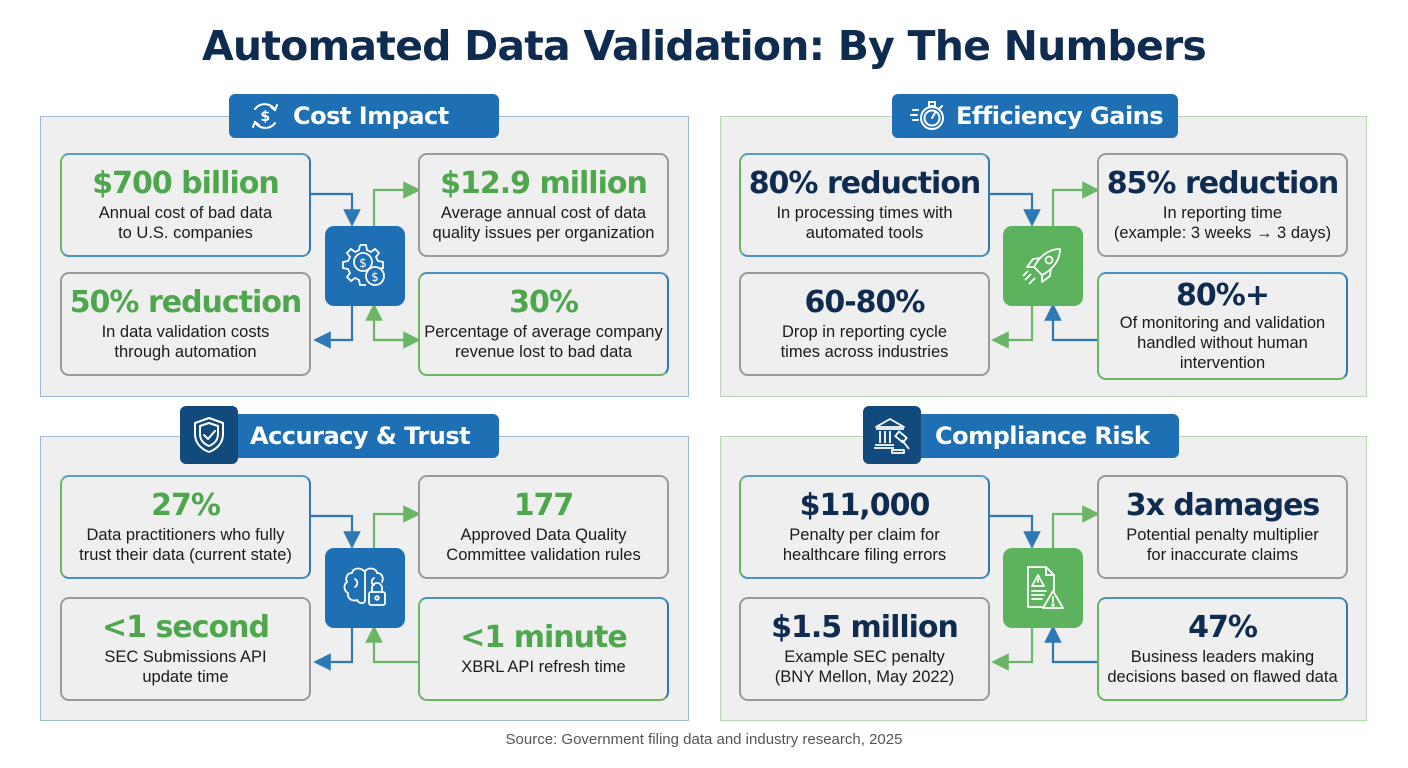 The height and width of the screenshot is (768, 1408). I want to click on stat-value: 60-80%, so click(864, 302).